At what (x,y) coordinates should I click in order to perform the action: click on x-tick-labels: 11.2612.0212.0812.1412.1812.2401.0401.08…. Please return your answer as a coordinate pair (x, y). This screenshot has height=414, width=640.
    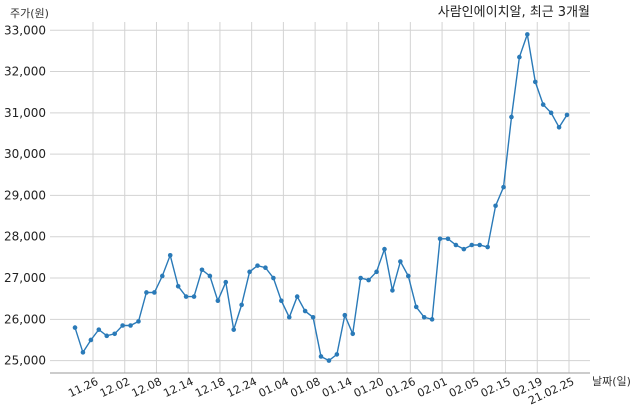
    Looking at the image, I should click on (321, 391).